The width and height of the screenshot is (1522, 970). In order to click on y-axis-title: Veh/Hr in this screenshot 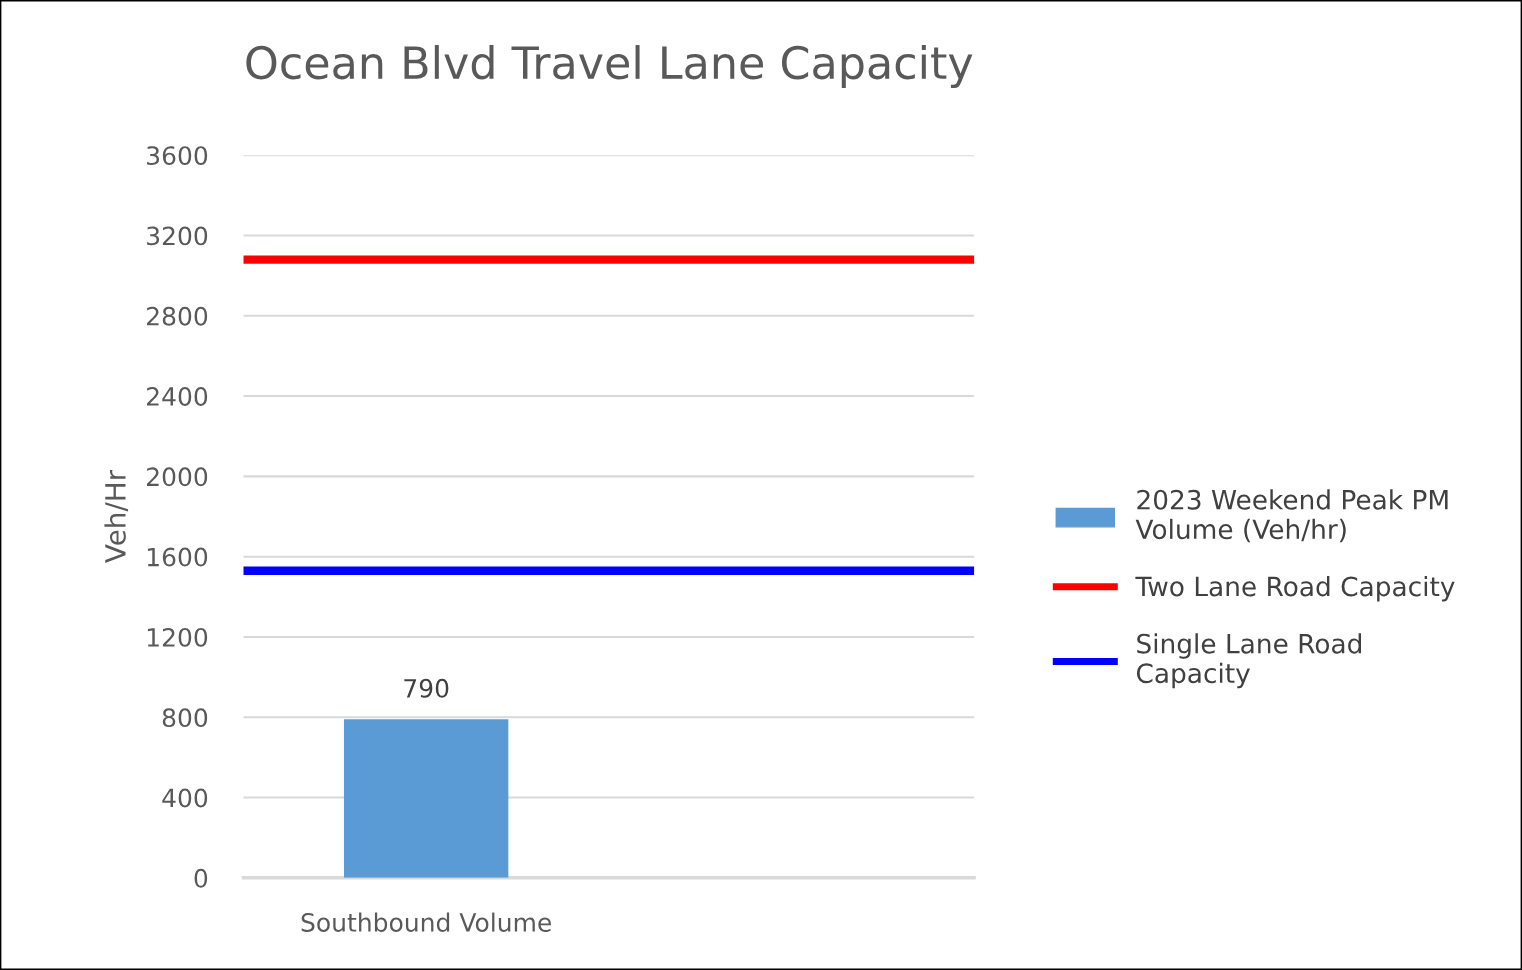, I will do `click(116, 516)`.